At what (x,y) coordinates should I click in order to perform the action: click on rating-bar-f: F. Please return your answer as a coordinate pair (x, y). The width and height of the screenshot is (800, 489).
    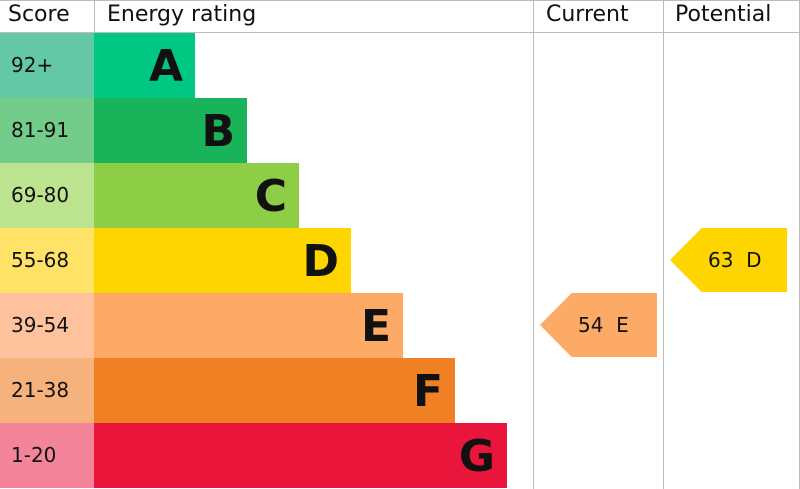
    Looking at the image, I should click on (274, 390).